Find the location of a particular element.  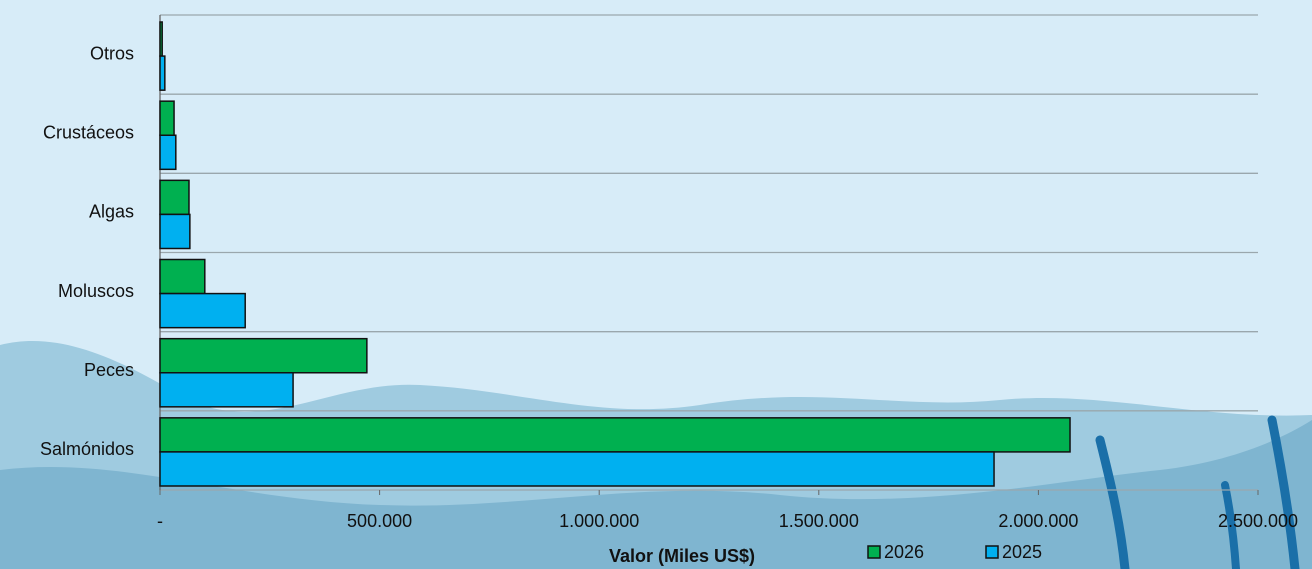

x-tick-label: 1.500.000 is located at coordinates (819, 521).